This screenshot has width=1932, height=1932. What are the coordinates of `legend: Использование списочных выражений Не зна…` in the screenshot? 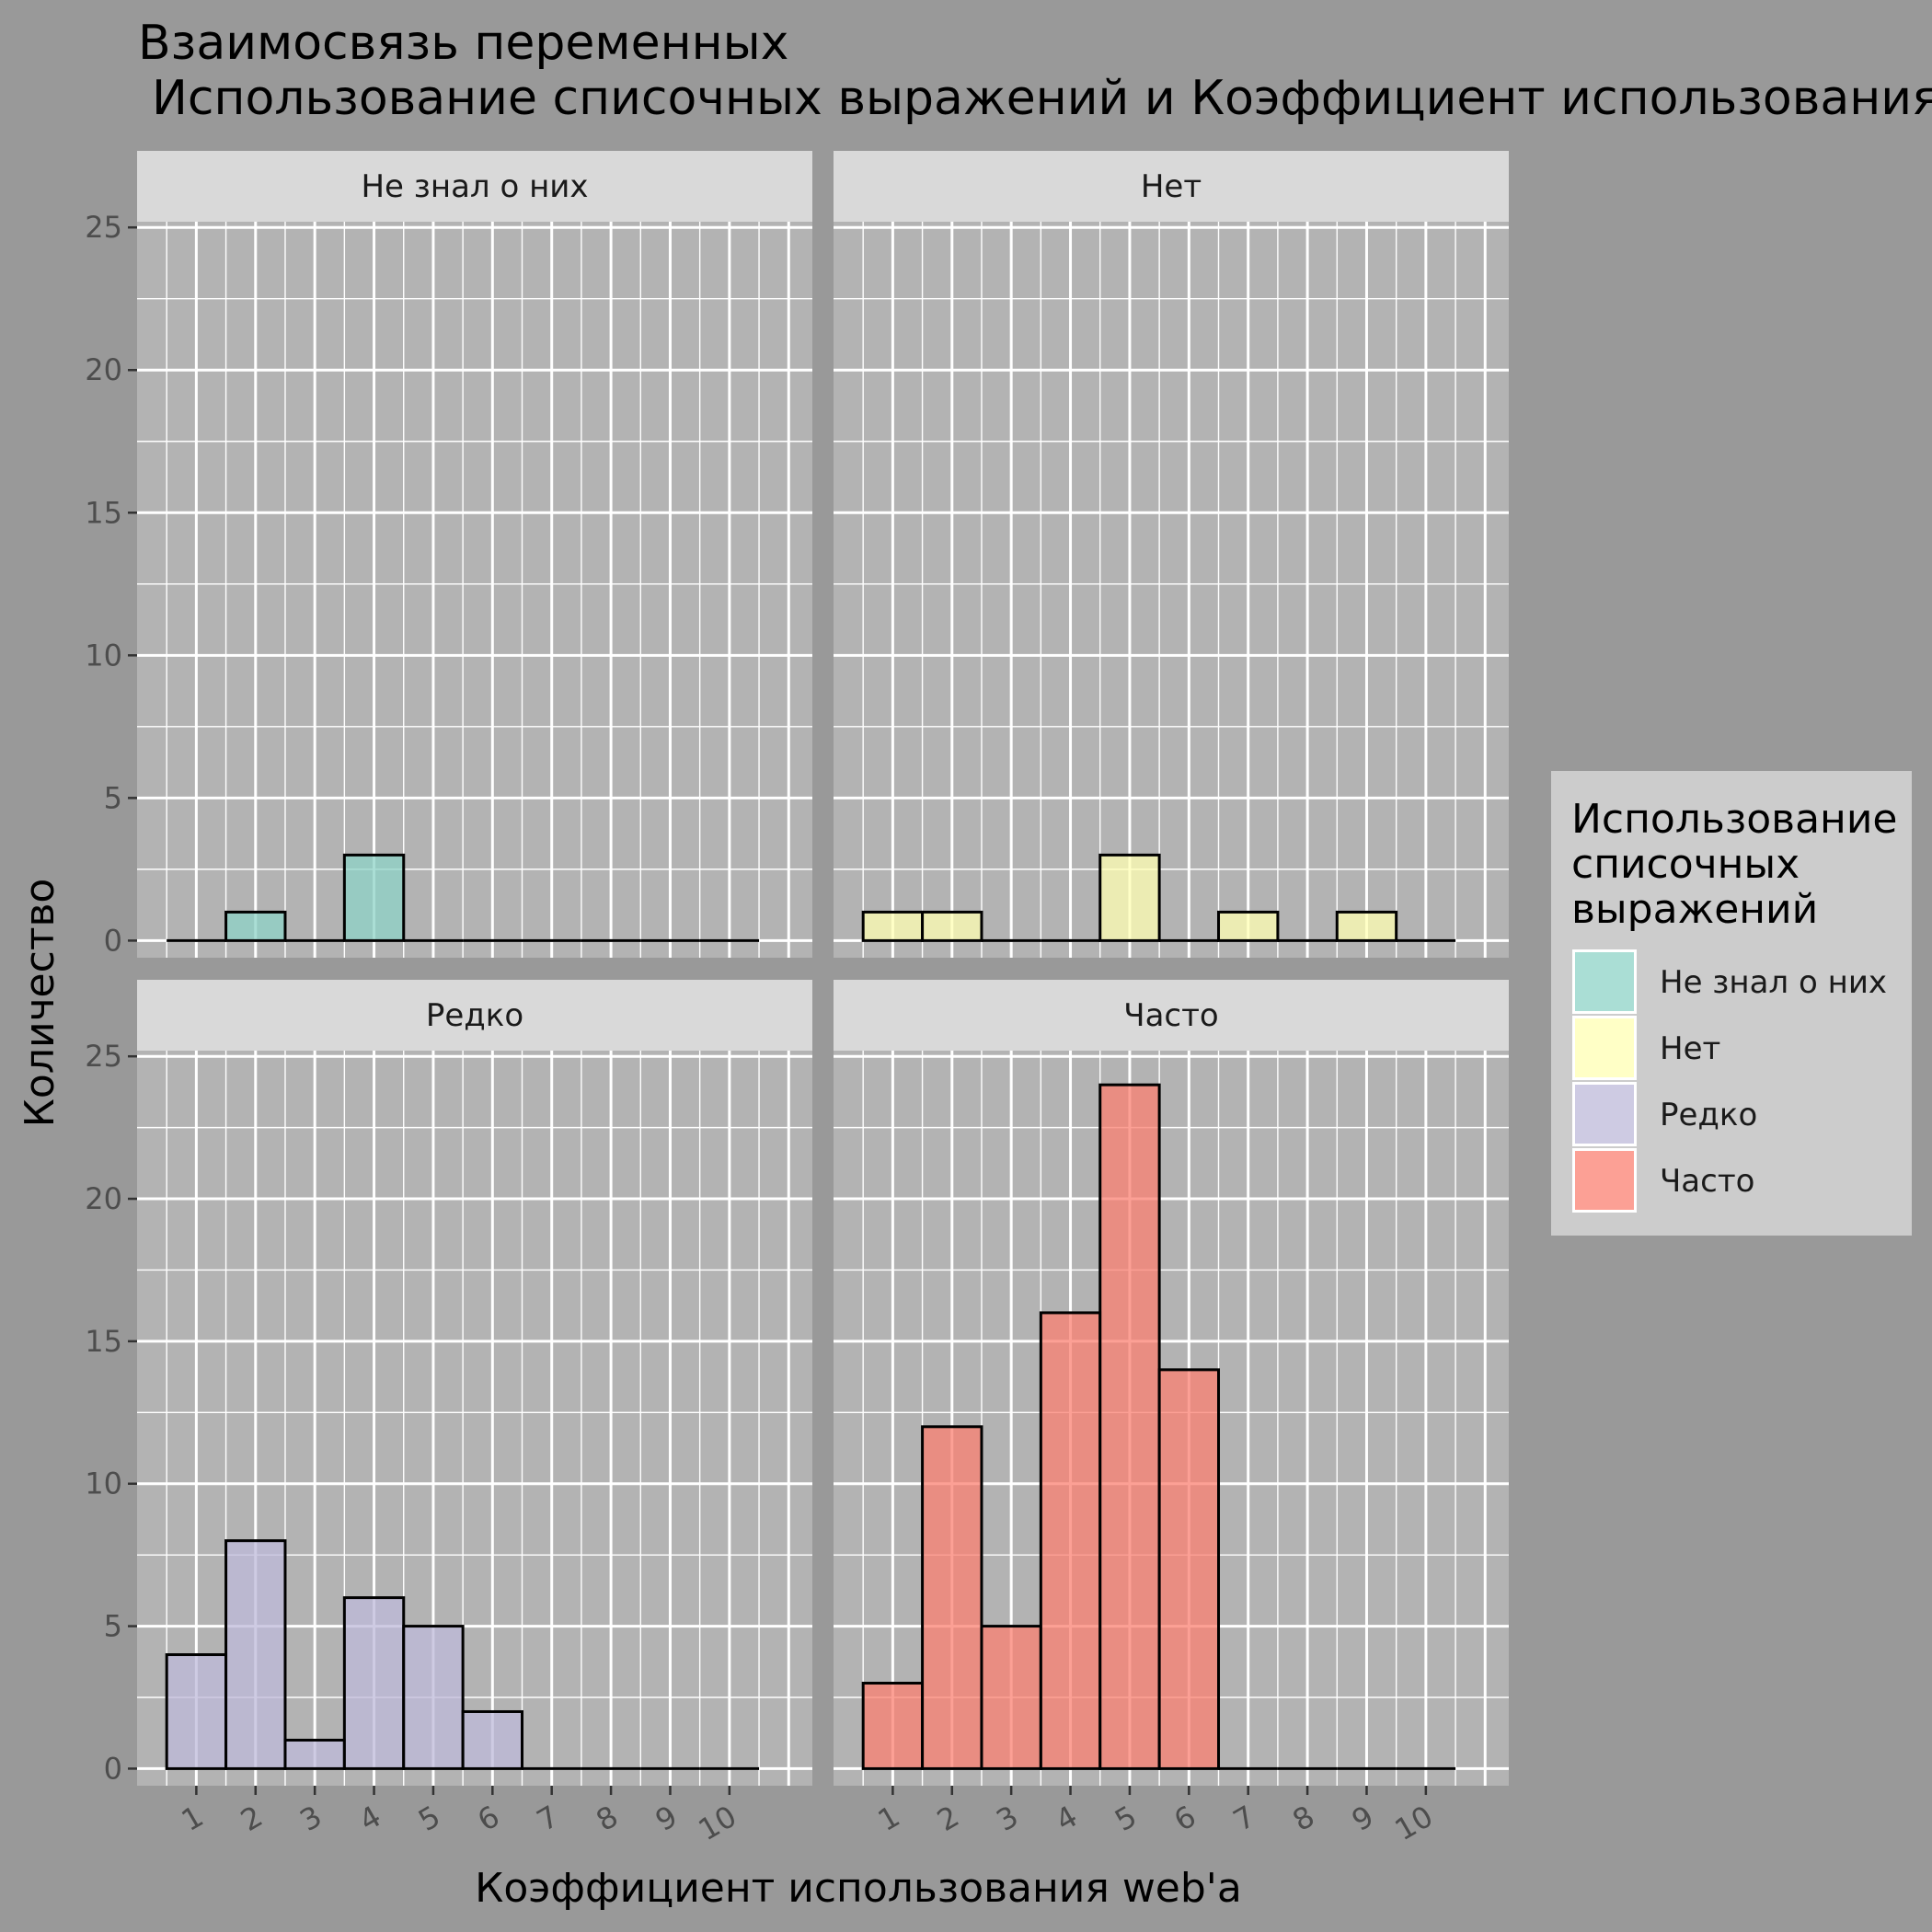 It's located at (1731, 1003).